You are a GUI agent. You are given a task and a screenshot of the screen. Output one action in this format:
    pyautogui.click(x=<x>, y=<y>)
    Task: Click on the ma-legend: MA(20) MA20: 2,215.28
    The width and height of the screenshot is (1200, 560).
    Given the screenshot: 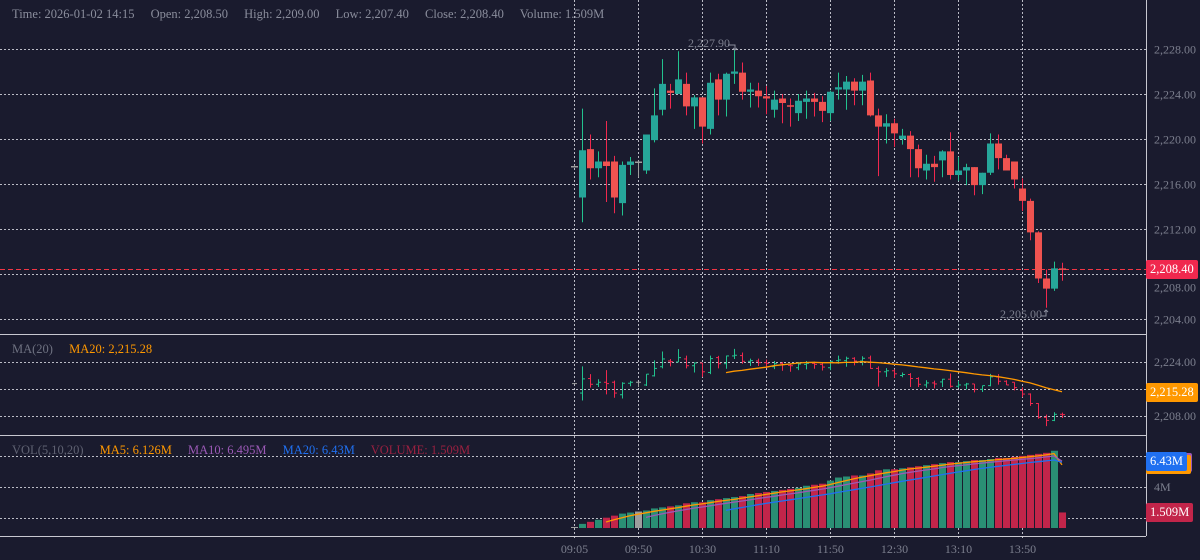 What is the action you would take?
    pyautogui.click(x=88, y=349)
    